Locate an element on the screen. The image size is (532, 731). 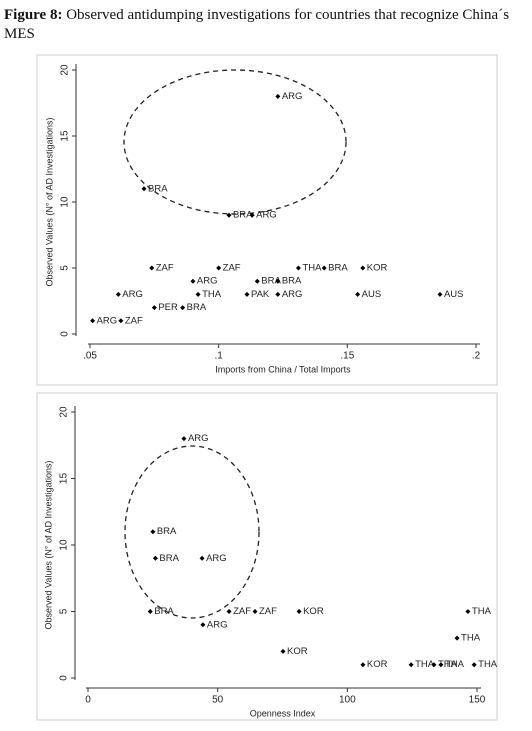
x-tick-label: .15 is located at coordinates (347, 356).